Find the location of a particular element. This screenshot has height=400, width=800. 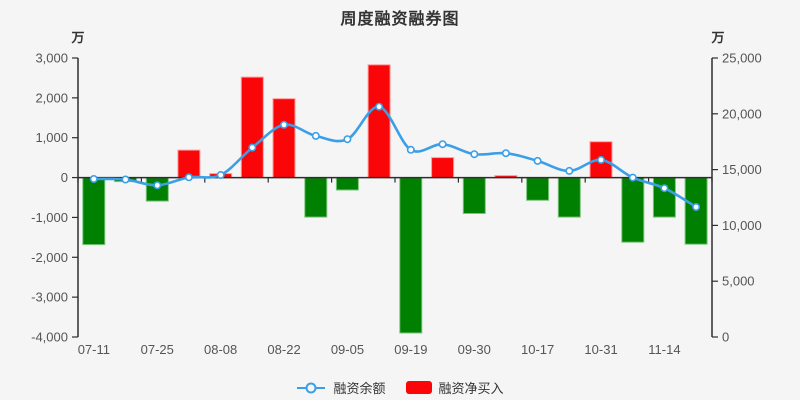

left-axis-tick-label: -3,000 is located at coordinates (49, 297).